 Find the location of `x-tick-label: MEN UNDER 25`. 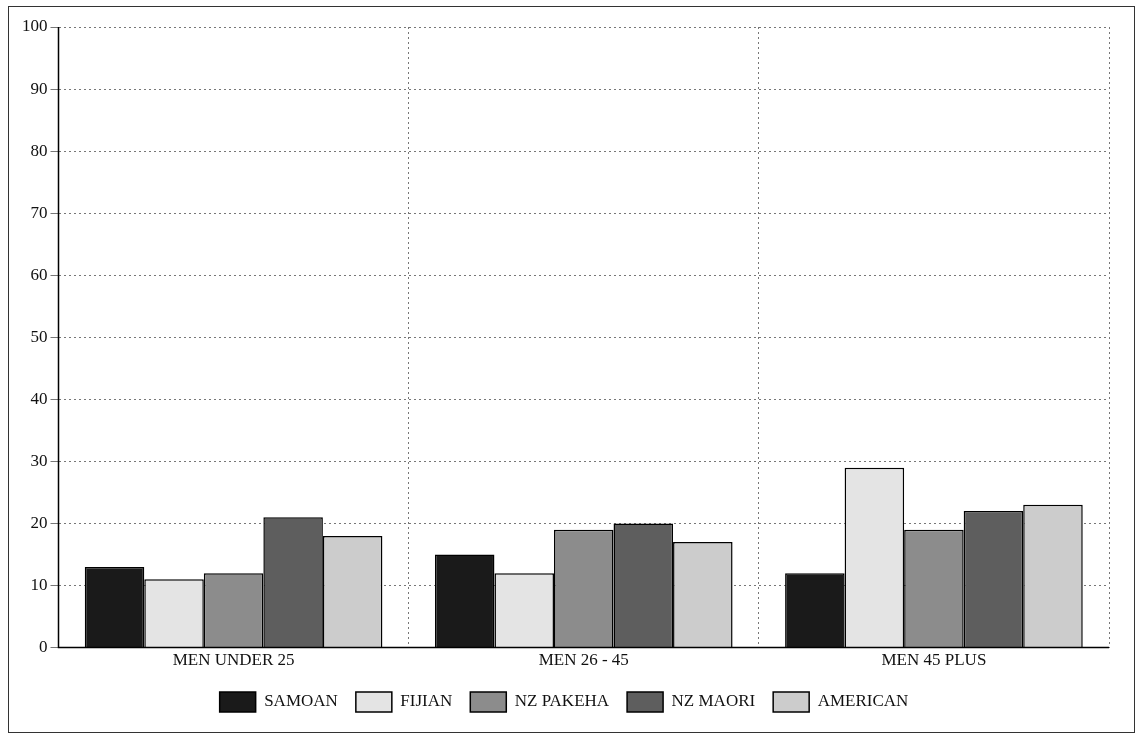

x-tick-label: MEN UNDER 25 is located at coordinates (233, 660).